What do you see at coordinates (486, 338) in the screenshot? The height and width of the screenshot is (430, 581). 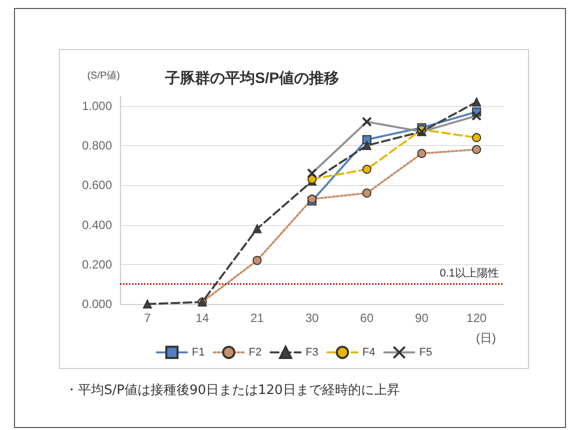 I see `x-axis-title: (日)` at bounding box center [486, 338].